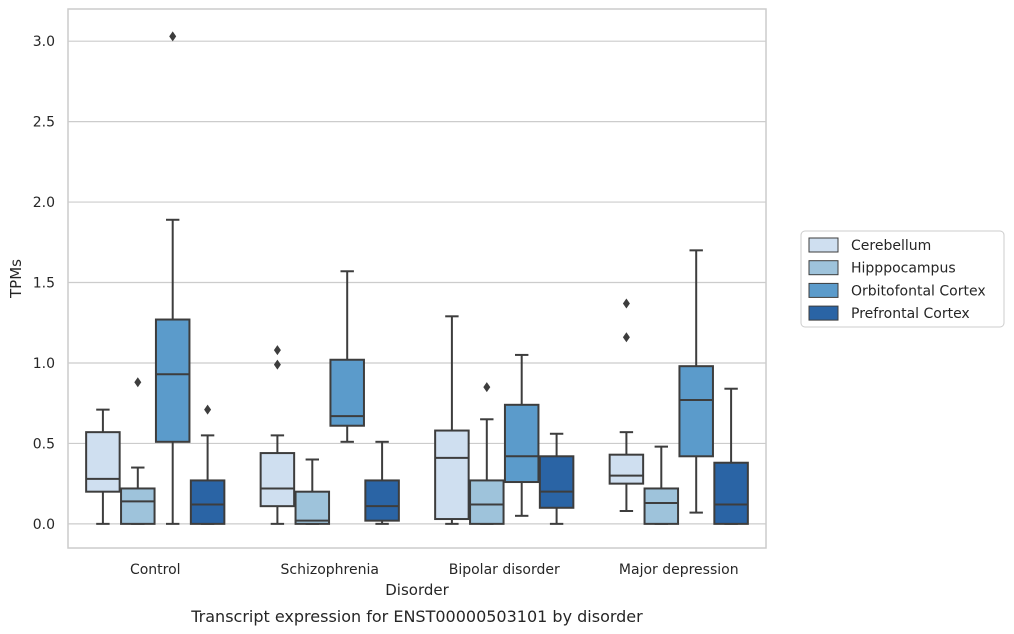 The image size is (1014, 634). I want to click on x-tick-label: Schizophrenia, so click(330, 570).